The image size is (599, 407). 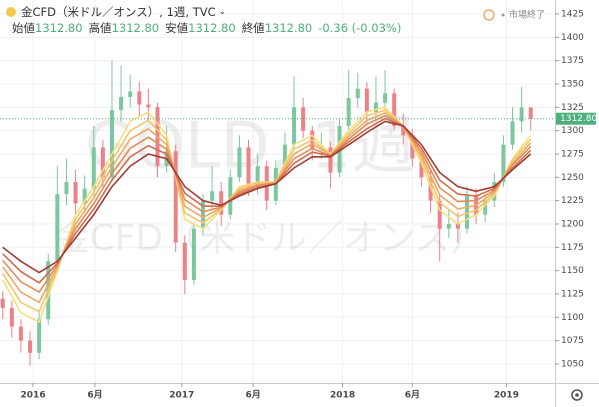 I want to click on symbol-title: 金CFD（米ドル／オンス）, 1週, TVC, so click(x=118, y=12).